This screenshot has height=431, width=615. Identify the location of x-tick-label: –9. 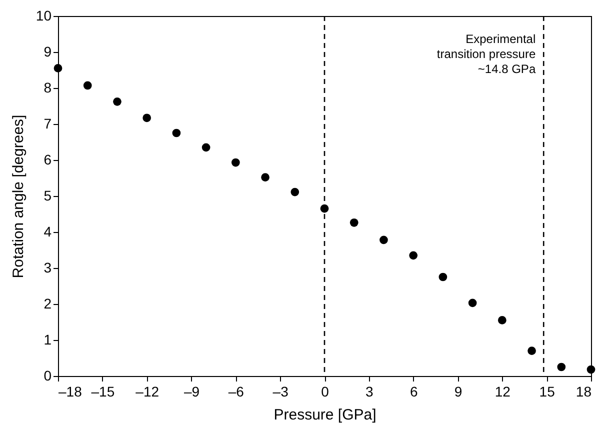
(192, 392).